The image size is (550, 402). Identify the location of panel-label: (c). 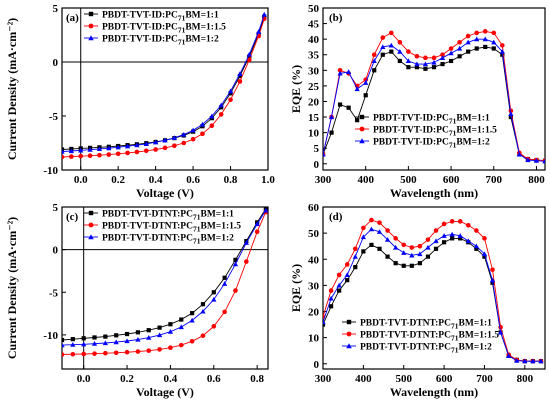
(72, 217).